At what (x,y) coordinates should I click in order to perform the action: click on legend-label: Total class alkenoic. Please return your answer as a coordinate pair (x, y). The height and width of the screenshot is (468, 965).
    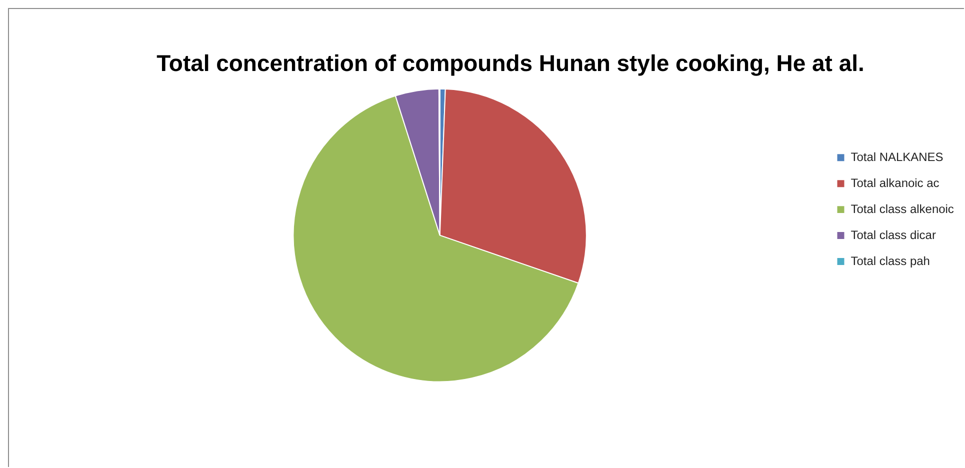
    Looking at the image, I should click on (902, 209).